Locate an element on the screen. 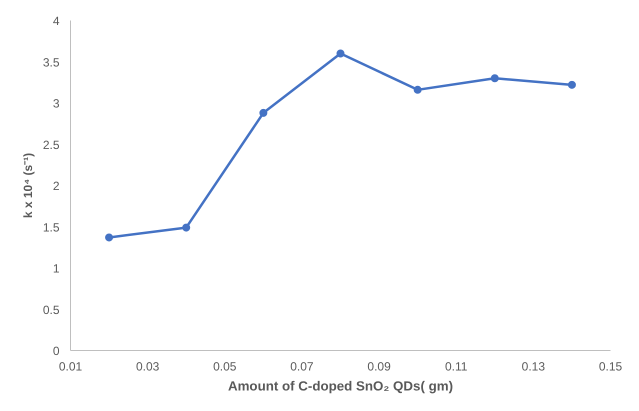 This screenshot has height=411, width=639. x-tick-label: 0.13 is located at coordinates (534, 367).